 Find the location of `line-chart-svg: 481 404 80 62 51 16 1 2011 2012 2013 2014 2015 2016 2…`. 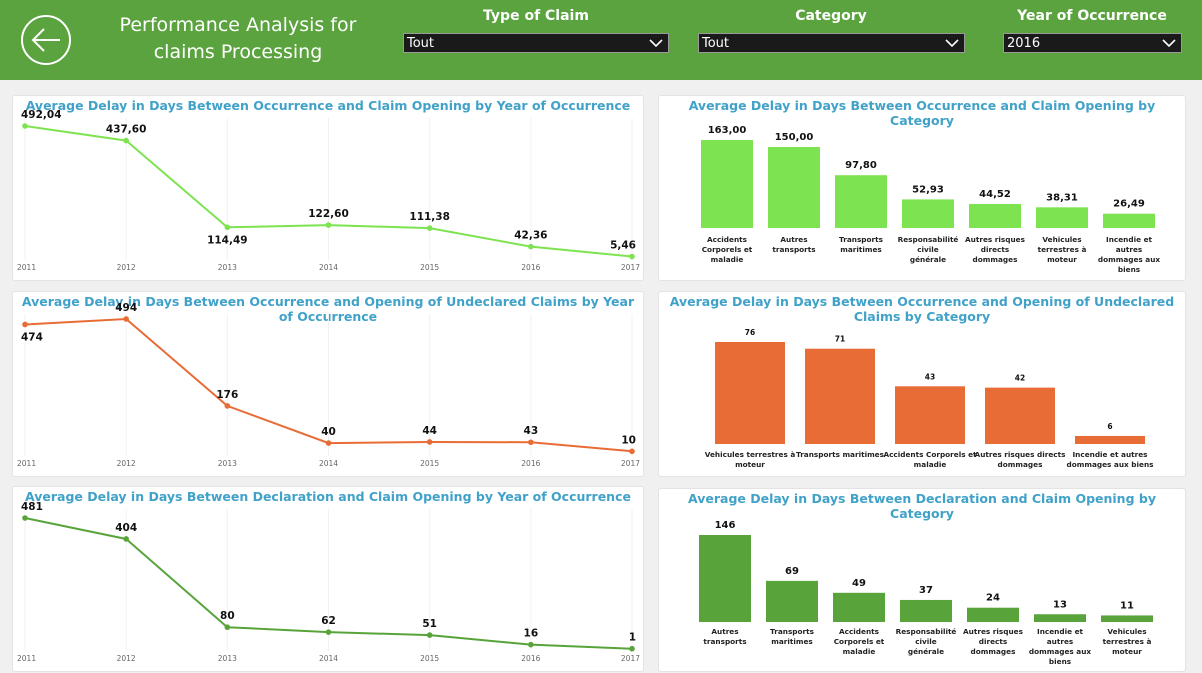

line-chart-svg: 481 404 80 62 51 16 1 2011 2012 2013 2014 2015 2016 2… is located at coordinates (328, 582).